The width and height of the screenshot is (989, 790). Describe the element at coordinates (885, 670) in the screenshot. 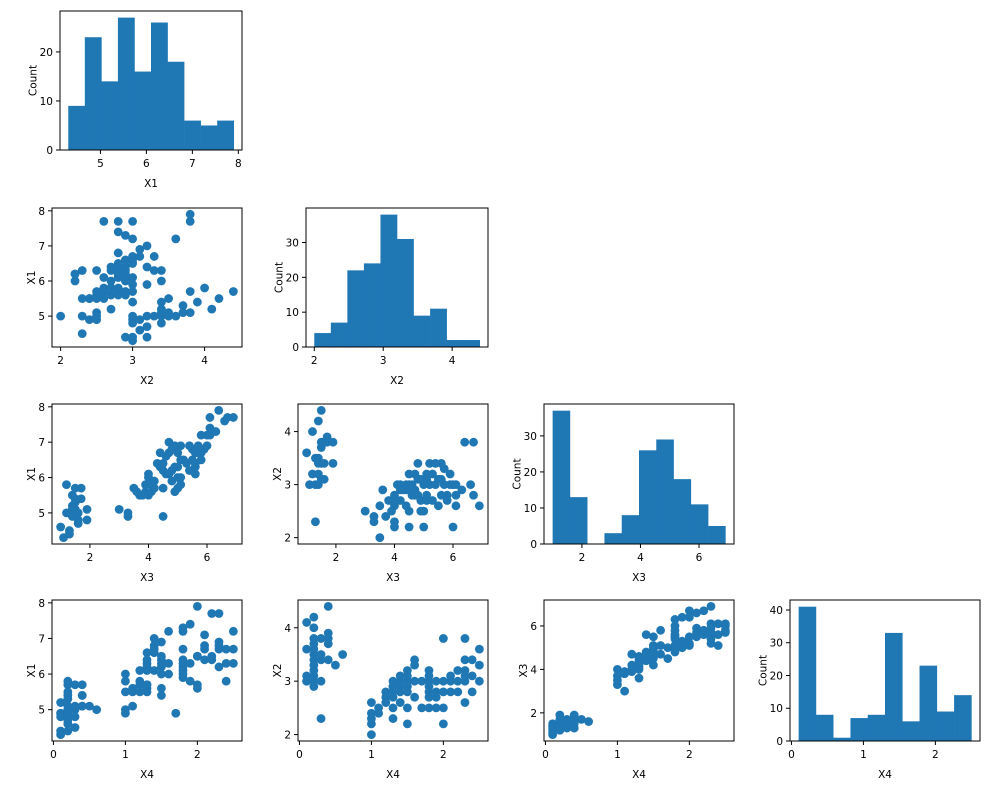

I see `axes-frame` at that location.